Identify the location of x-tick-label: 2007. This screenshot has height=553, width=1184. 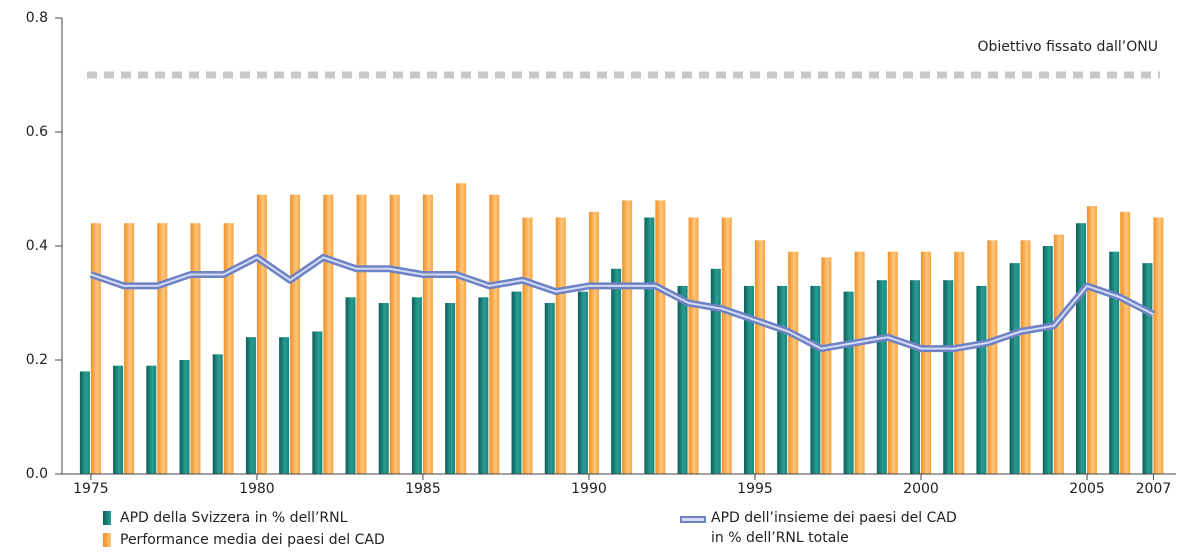
(1154, 489).